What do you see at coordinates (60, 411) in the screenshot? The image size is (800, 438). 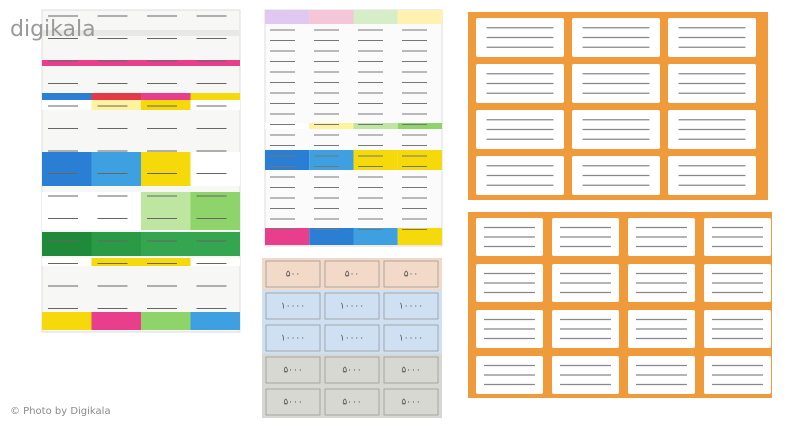 I see `photo-credit: © Photo by Digikala` at bounding box center [60, 411].